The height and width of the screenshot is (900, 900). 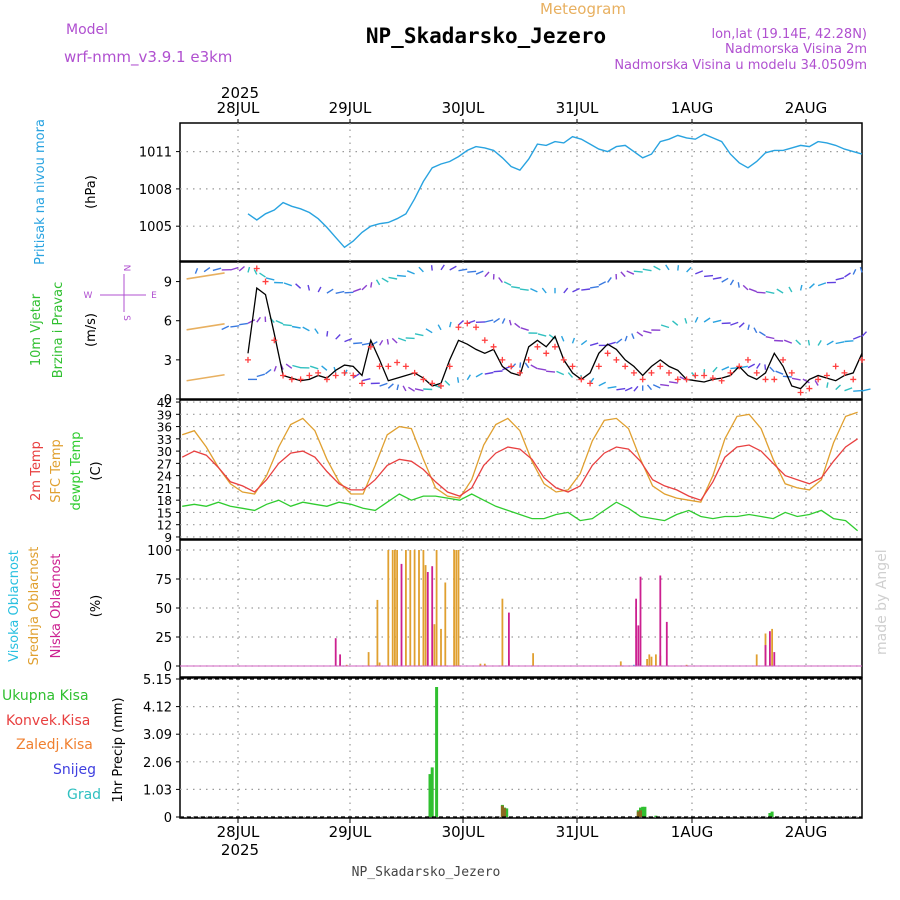 What do you see at coordinates (164, 452) in the screenshot?
I see `y-tick-label: 30` at bounding box center [164, 452].